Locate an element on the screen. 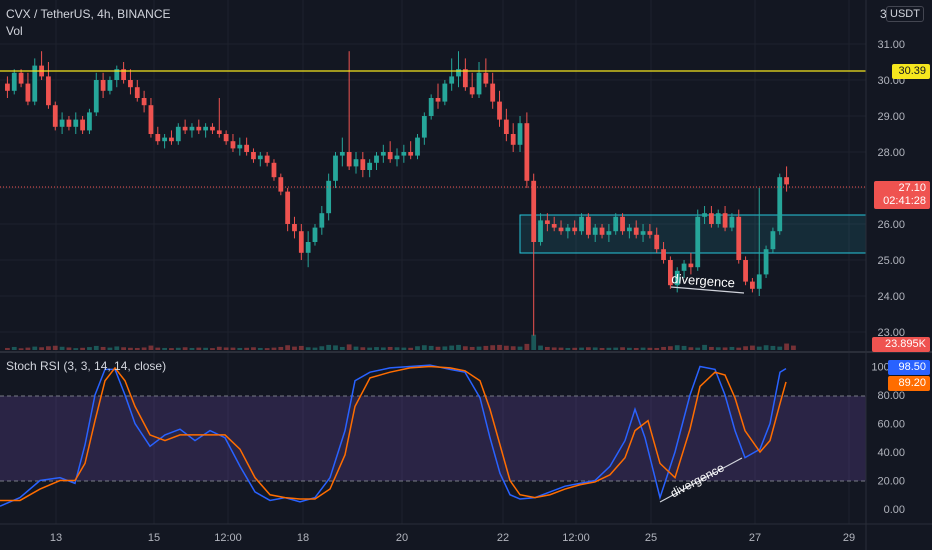 The width and height of the screenshot is (932, 550). currency-button: USDT is located at coordinates (905, 14).